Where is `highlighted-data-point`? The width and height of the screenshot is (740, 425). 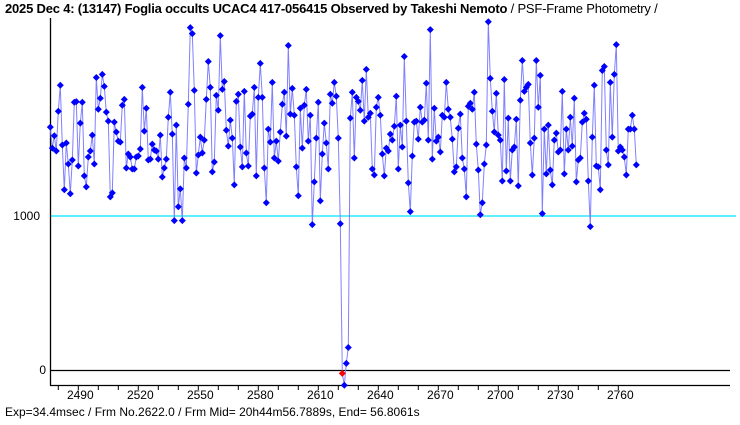
highlighted-data-point is located at coordinates (342, 373).